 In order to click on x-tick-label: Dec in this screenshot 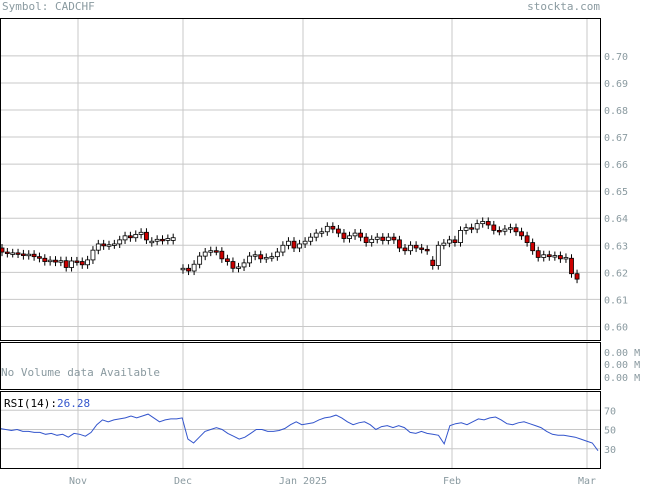, I will do `click(183, 481)`.